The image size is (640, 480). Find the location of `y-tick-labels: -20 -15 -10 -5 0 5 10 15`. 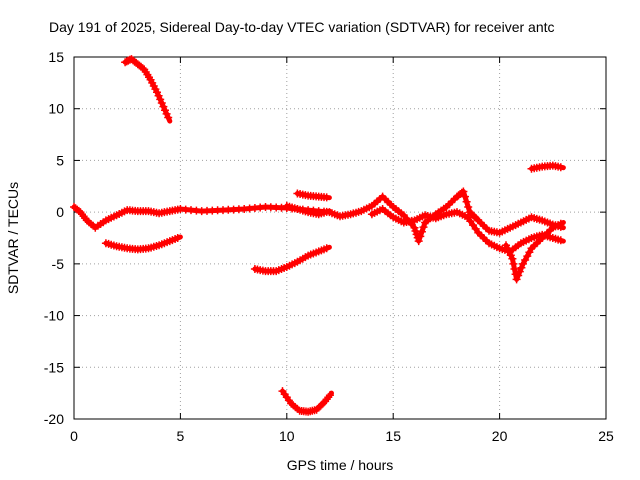

y-tick-labels: -20 -15 -10 -5 0 5 10 15 is located at coordinates (54, 238).